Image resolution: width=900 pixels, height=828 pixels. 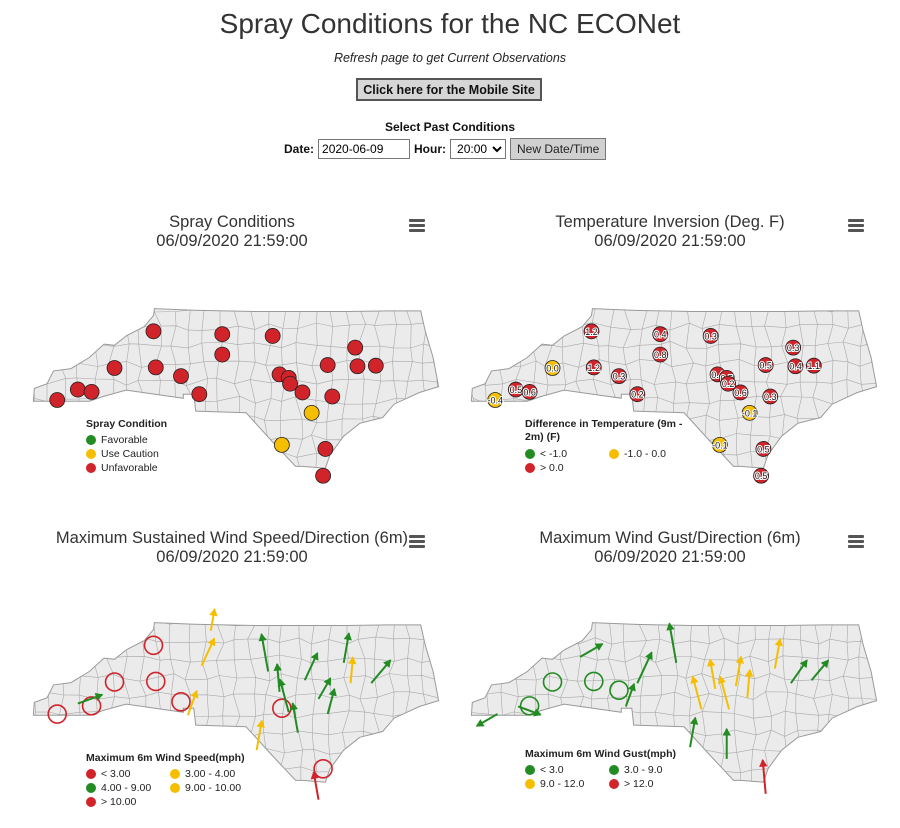 I want to click on station-marker: -0.4, so click(x=495, y=400).